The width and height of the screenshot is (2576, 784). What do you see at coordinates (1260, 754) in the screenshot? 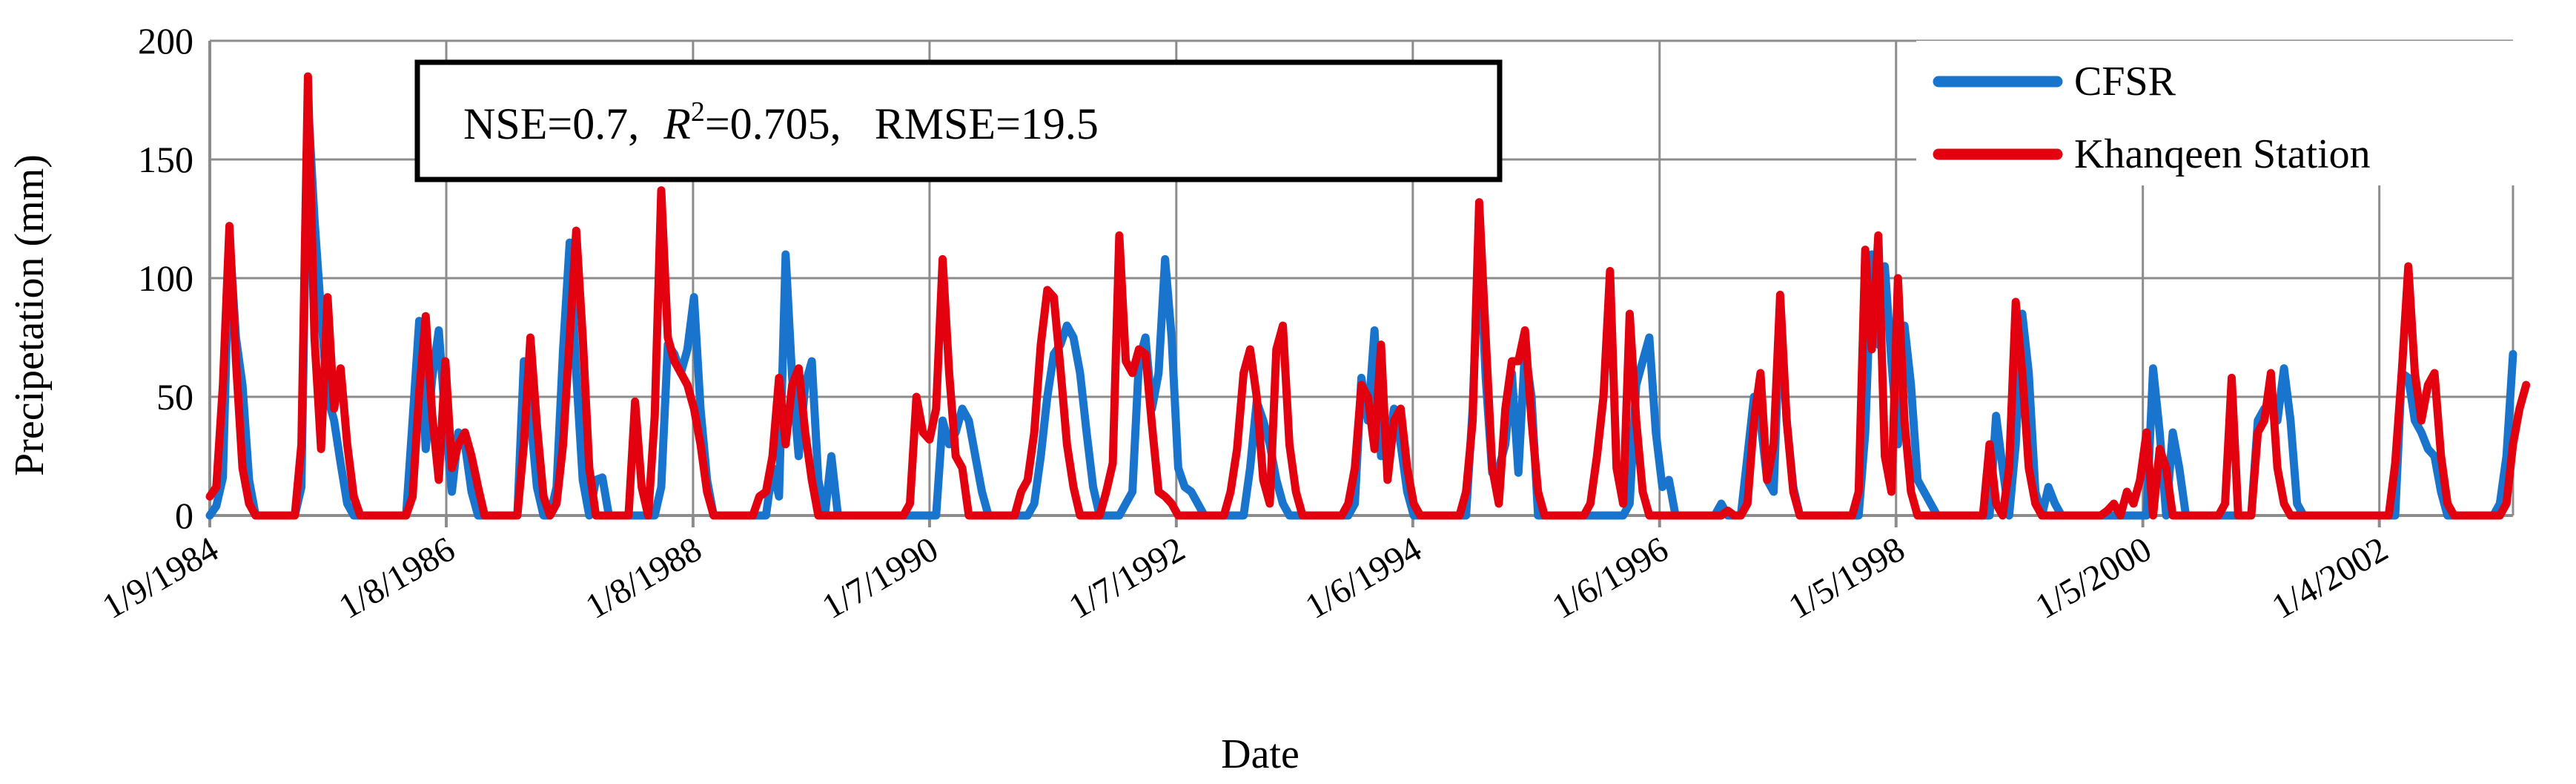
I see `x-axis-title: Date` at bounding box center [1260, 754].